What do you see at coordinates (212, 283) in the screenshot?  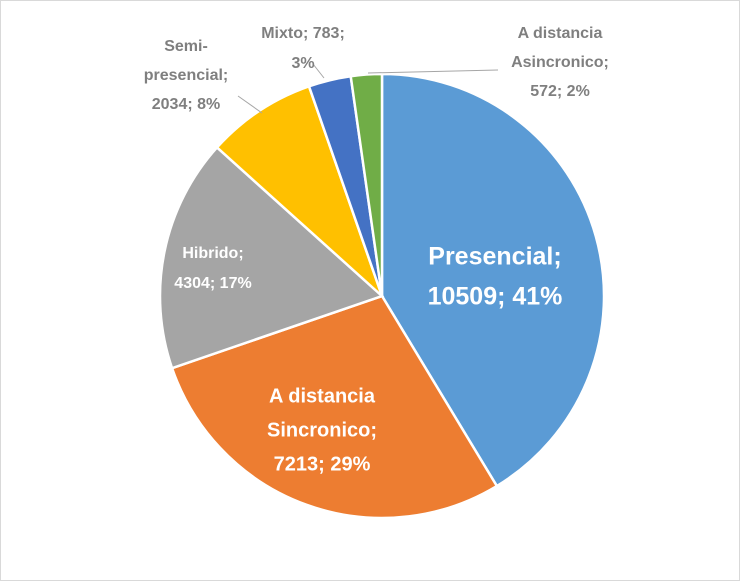 I see `data-label: 4304; 17%` at bounding box center [212, 283].